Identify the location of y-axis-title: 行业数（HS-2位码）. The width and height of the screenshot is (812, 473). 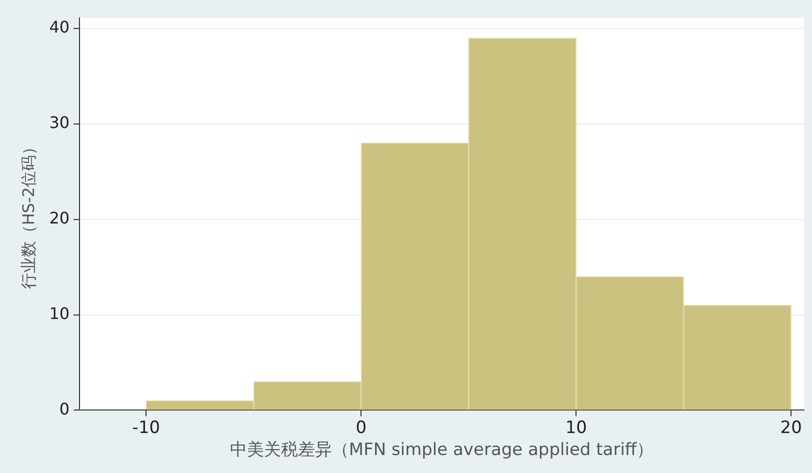
(28, 214).